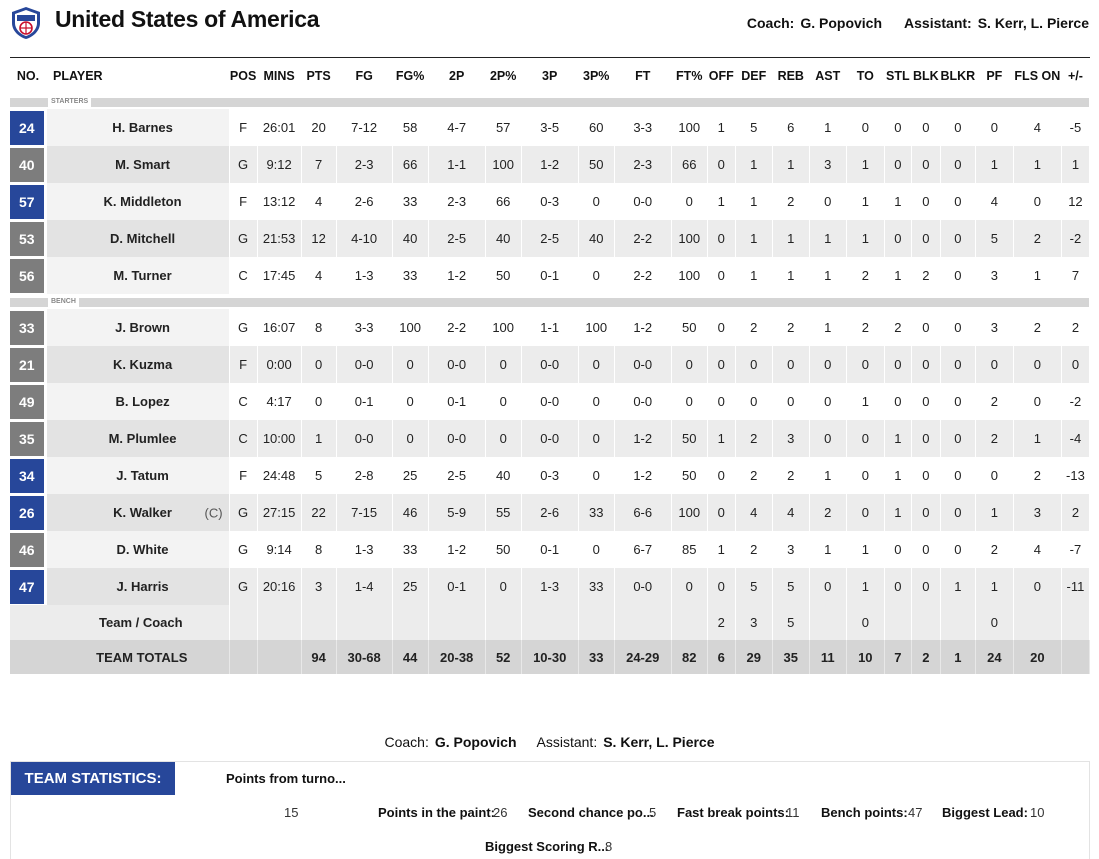  What do you see at coordinates (318, 76) in the screenshot?
I see `col-header-pts: PTS` at bounding box center [318, 76].